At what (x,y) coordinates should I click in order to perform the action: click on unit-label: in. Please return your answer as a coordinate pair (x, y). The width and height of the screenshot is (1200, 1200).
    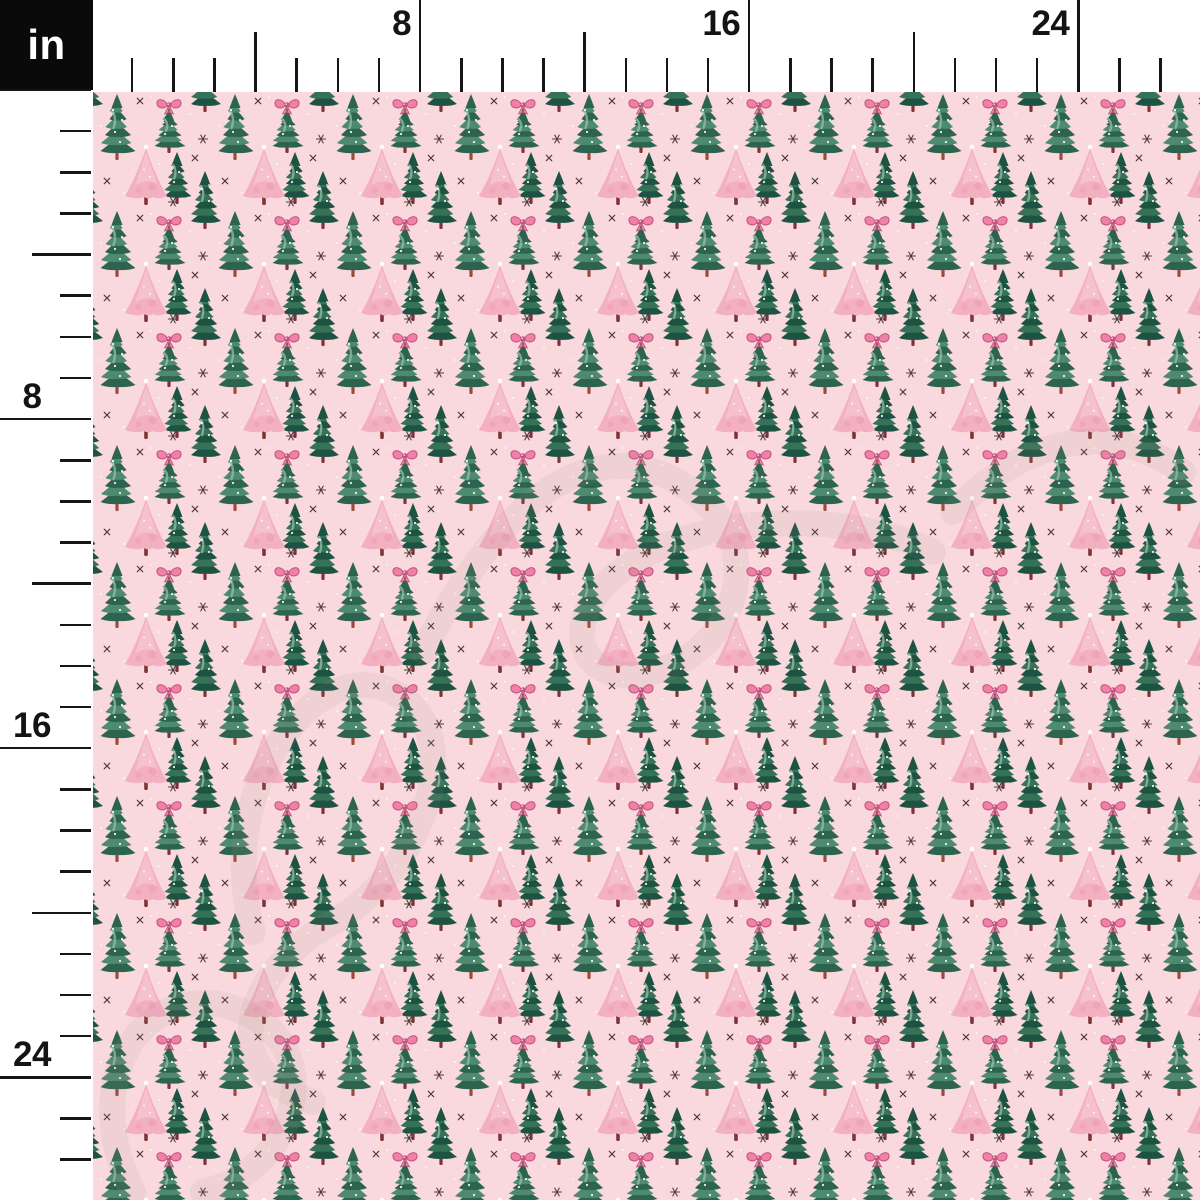
    Looking at the image, I should click on (46, 44).